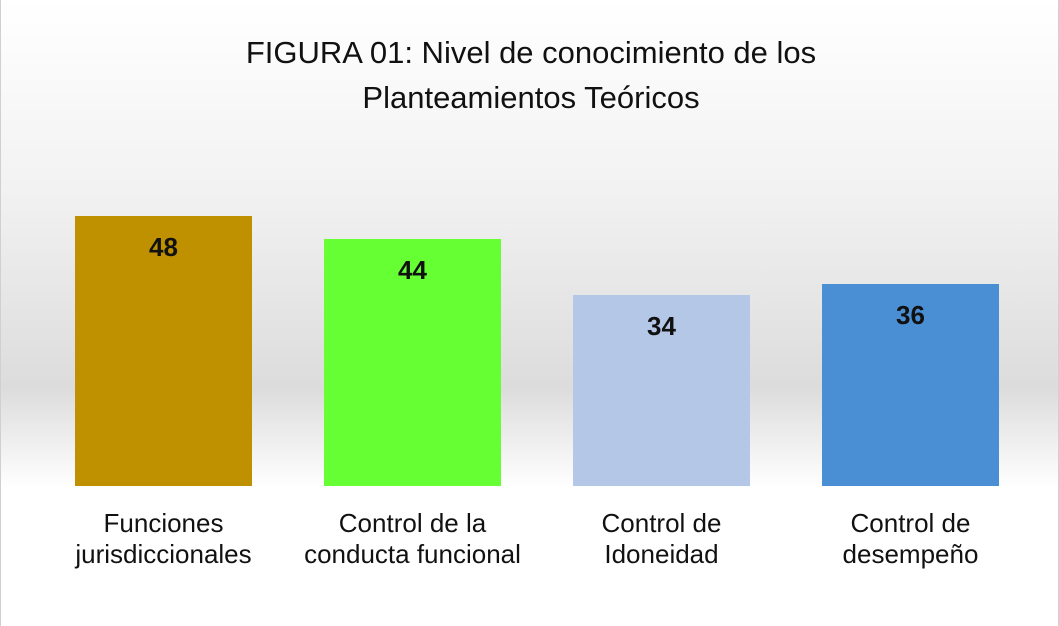 The height and width of the screenshot is (626, 1059). What do you see at coordinates (412, 269) in the screenshot?
I see `data-label: 44` at bounding box center [412, 269].